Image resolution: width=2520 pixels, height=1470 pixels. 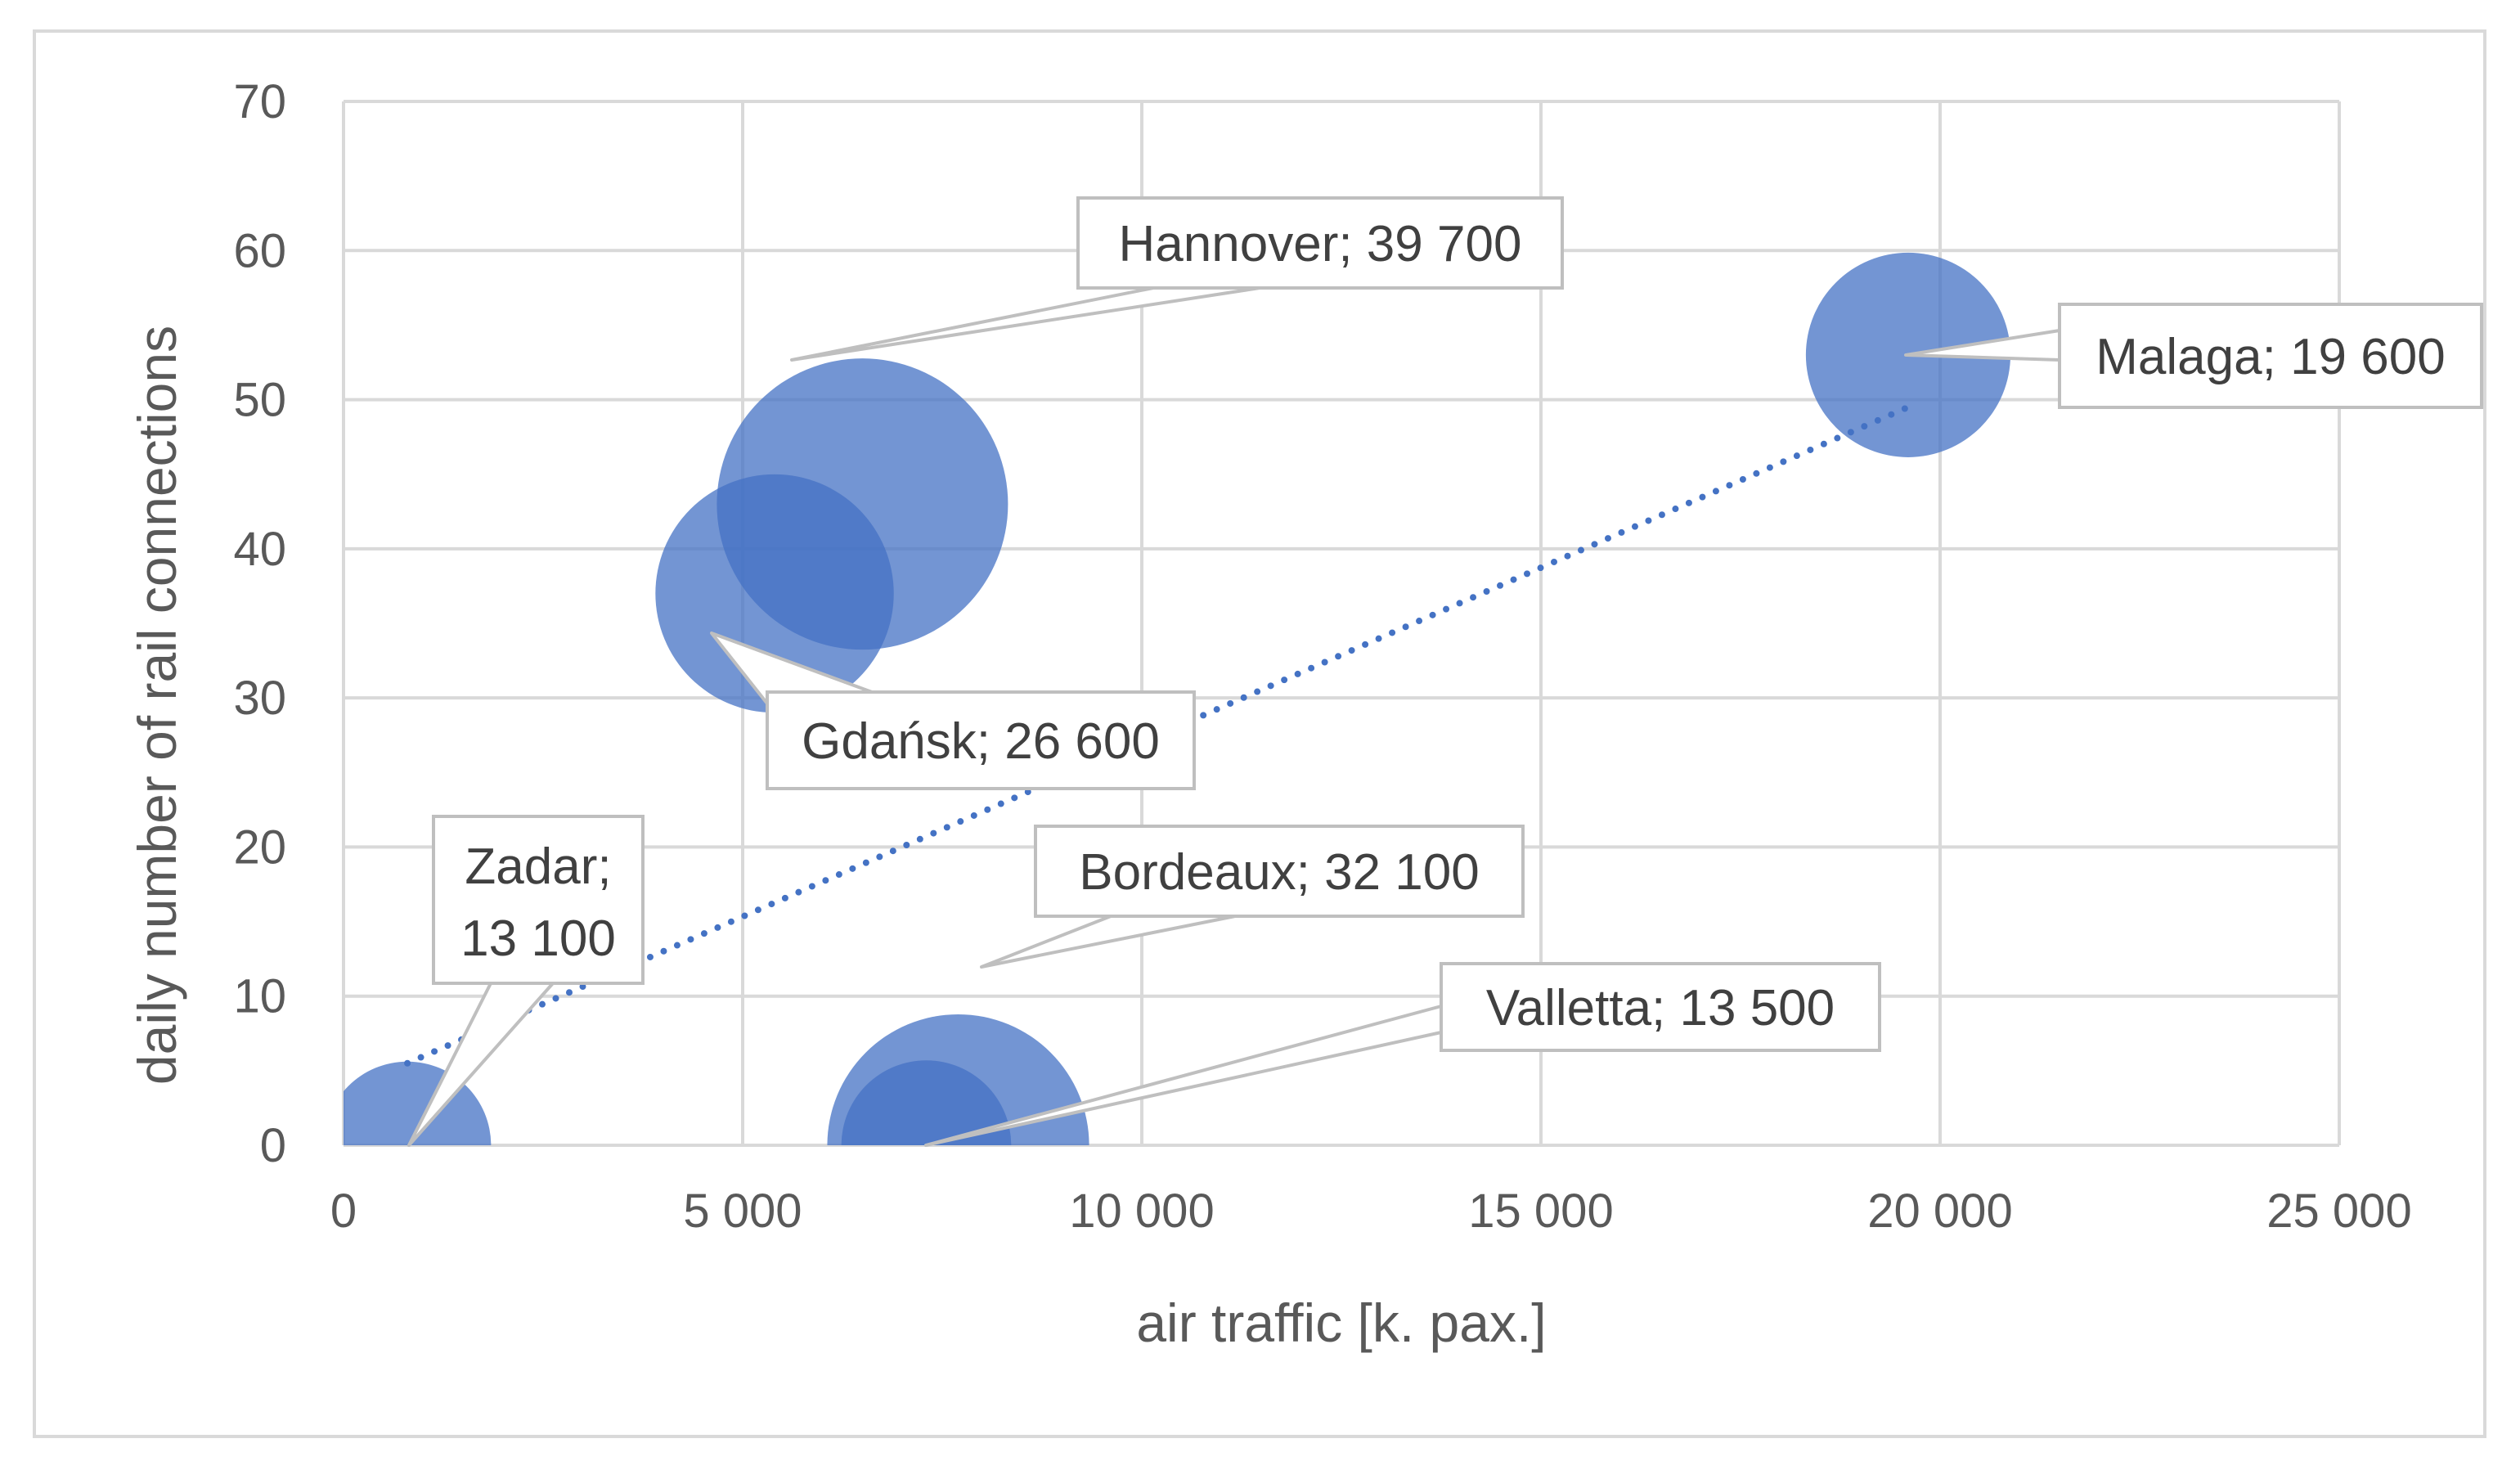 What do you see at coordinates (1403, 1054) in the screenshot?
I see `callout-valletta: Valletta; 13 500` at bounding box center [1403, 1054].